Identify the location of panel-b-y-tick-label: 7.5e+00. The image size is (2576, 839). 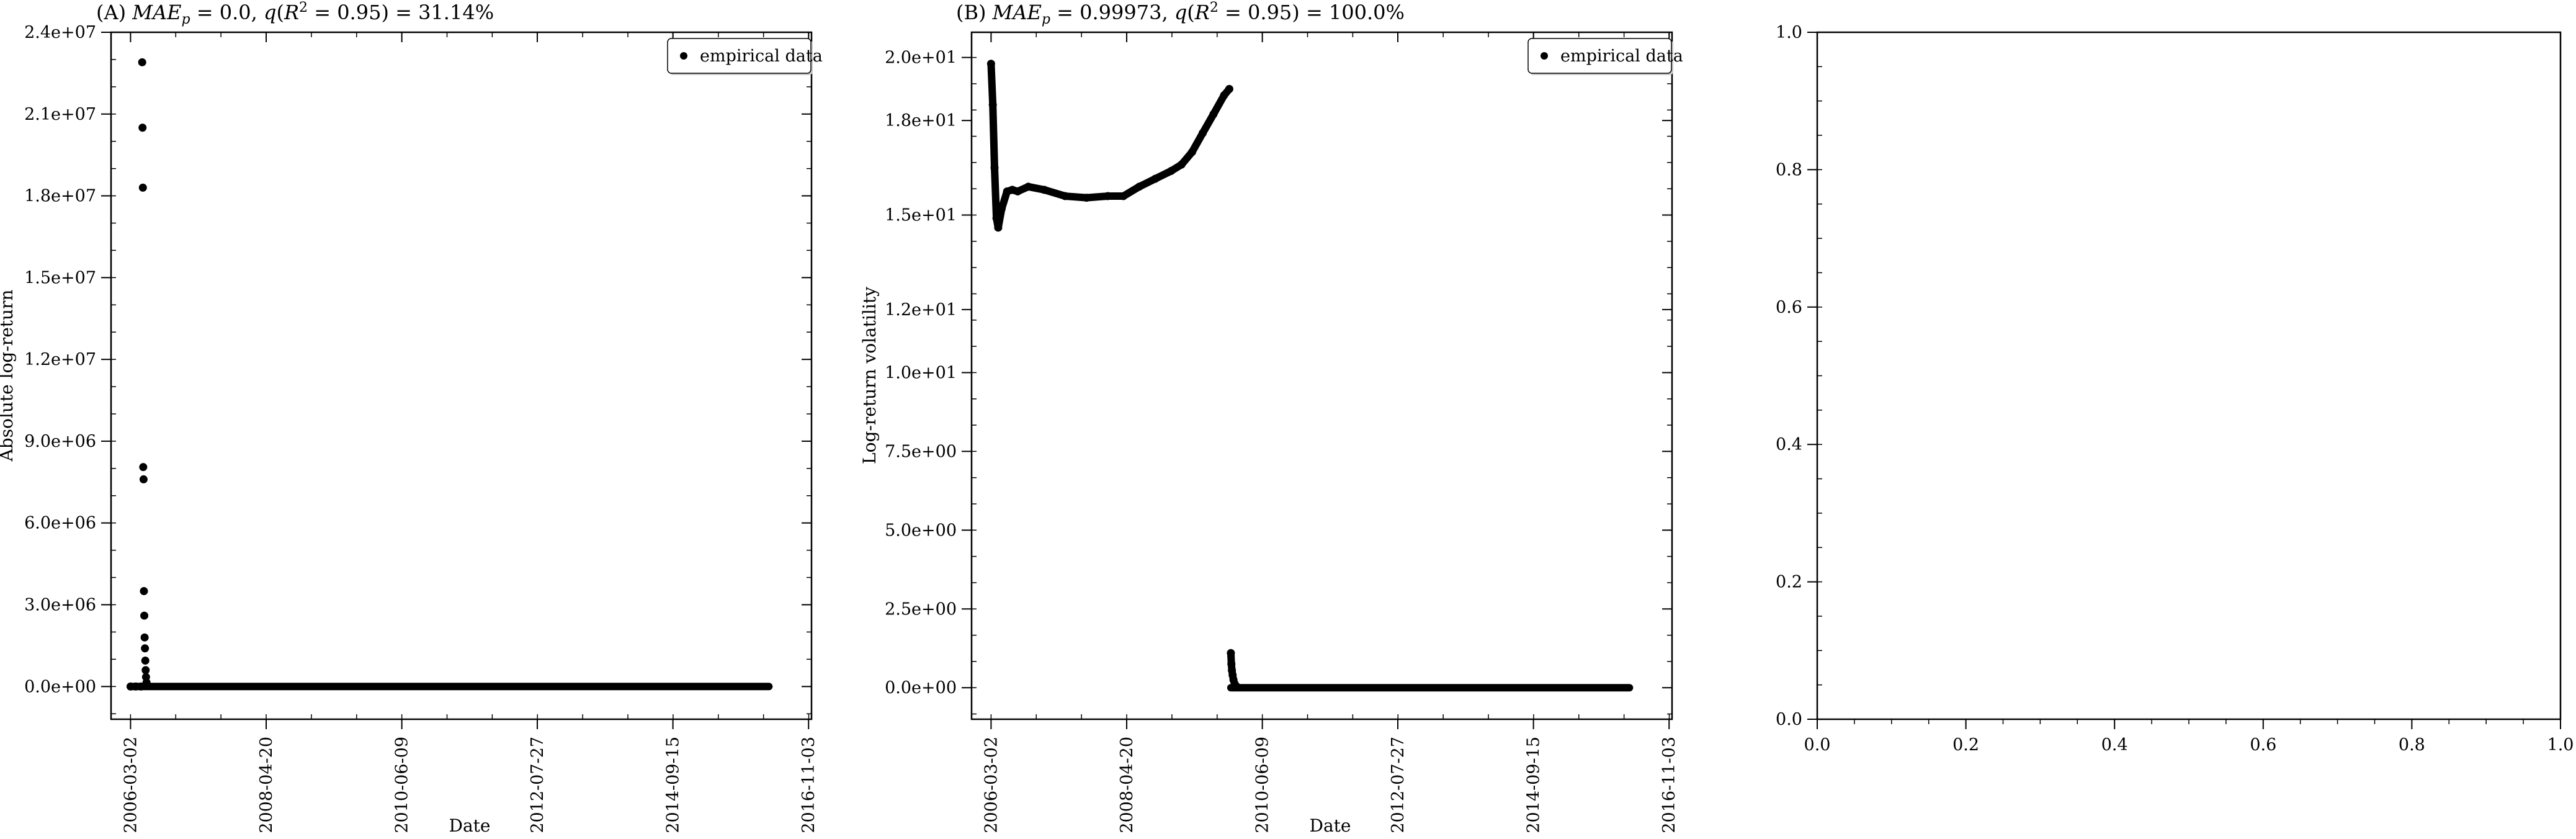
(921, 451).